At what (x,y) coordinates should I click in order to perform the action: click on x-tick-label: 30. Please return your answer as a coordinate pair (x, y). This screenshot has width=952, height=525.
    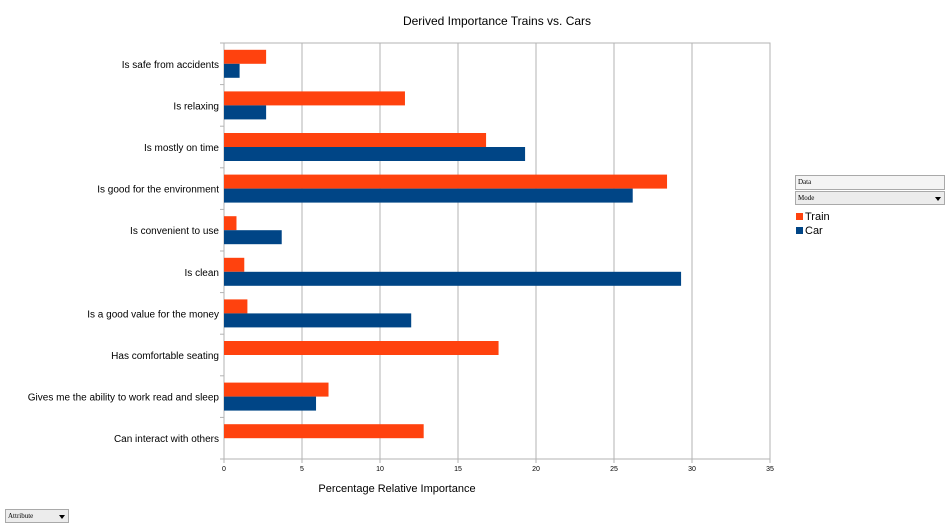
    Looking at the image, I should click on (692, 469).